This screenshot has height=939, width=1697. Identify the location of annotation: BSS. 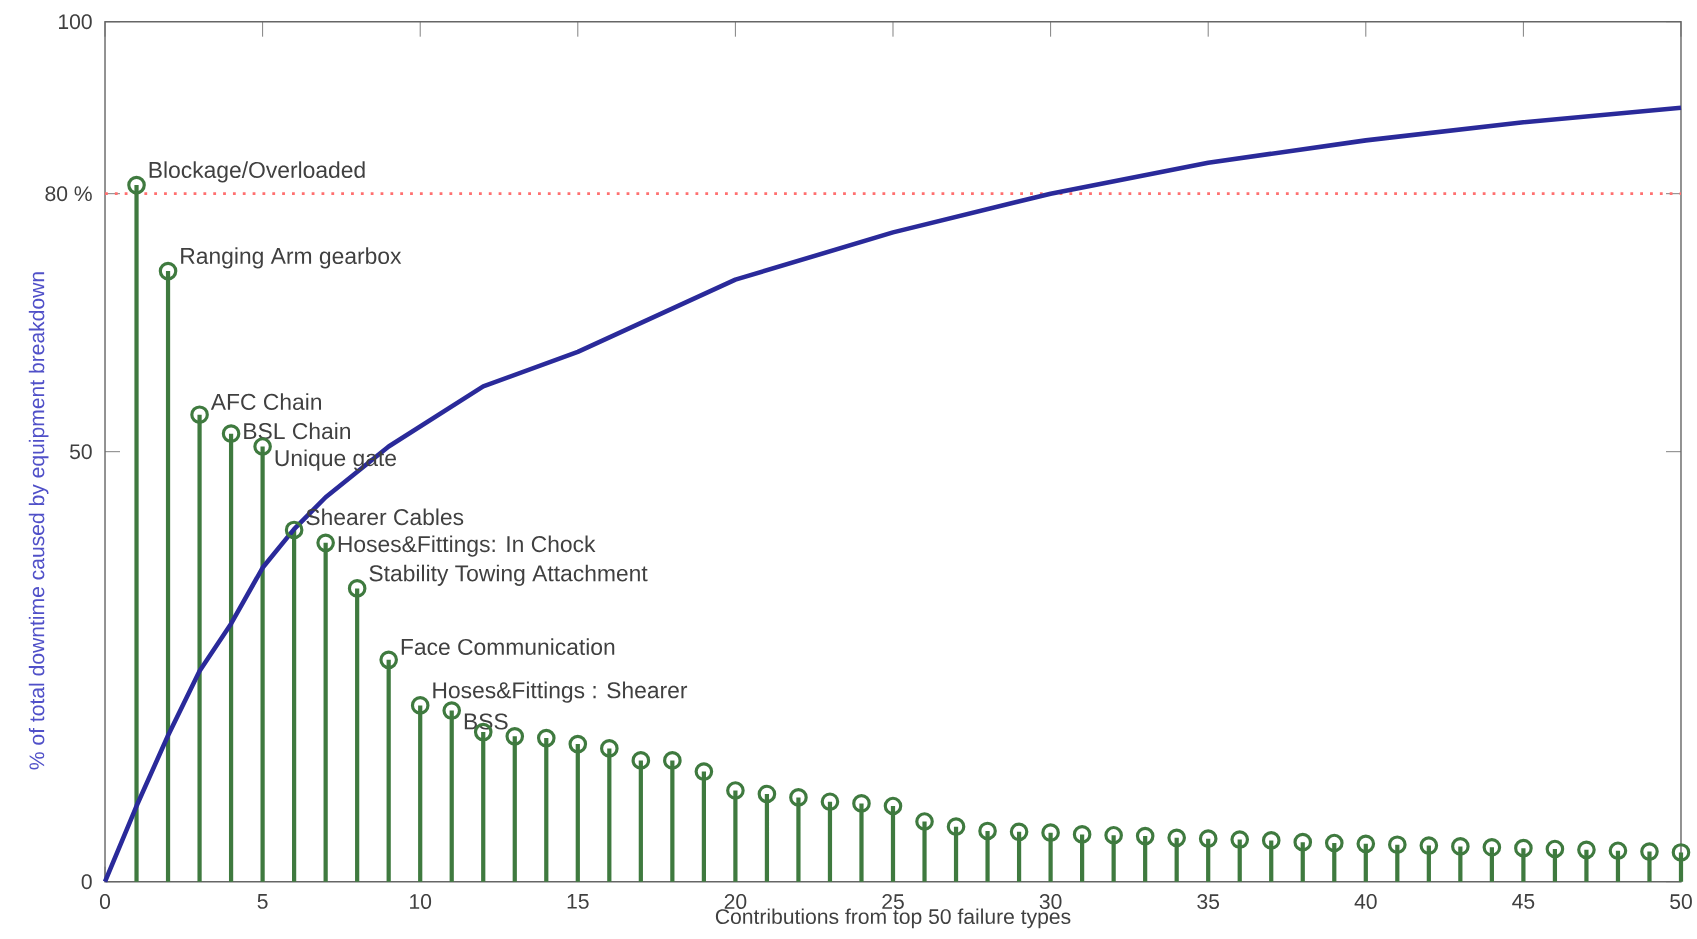
(486, 721).